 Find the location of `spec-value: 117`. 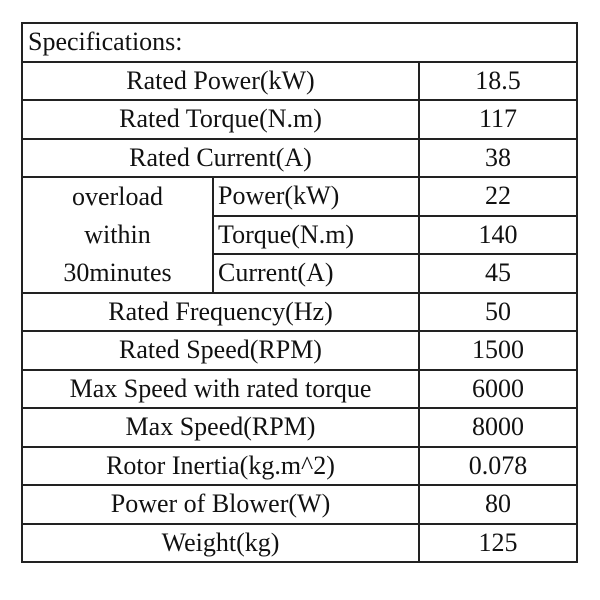

spec-value: 117 is located at coordinates (498, 119).